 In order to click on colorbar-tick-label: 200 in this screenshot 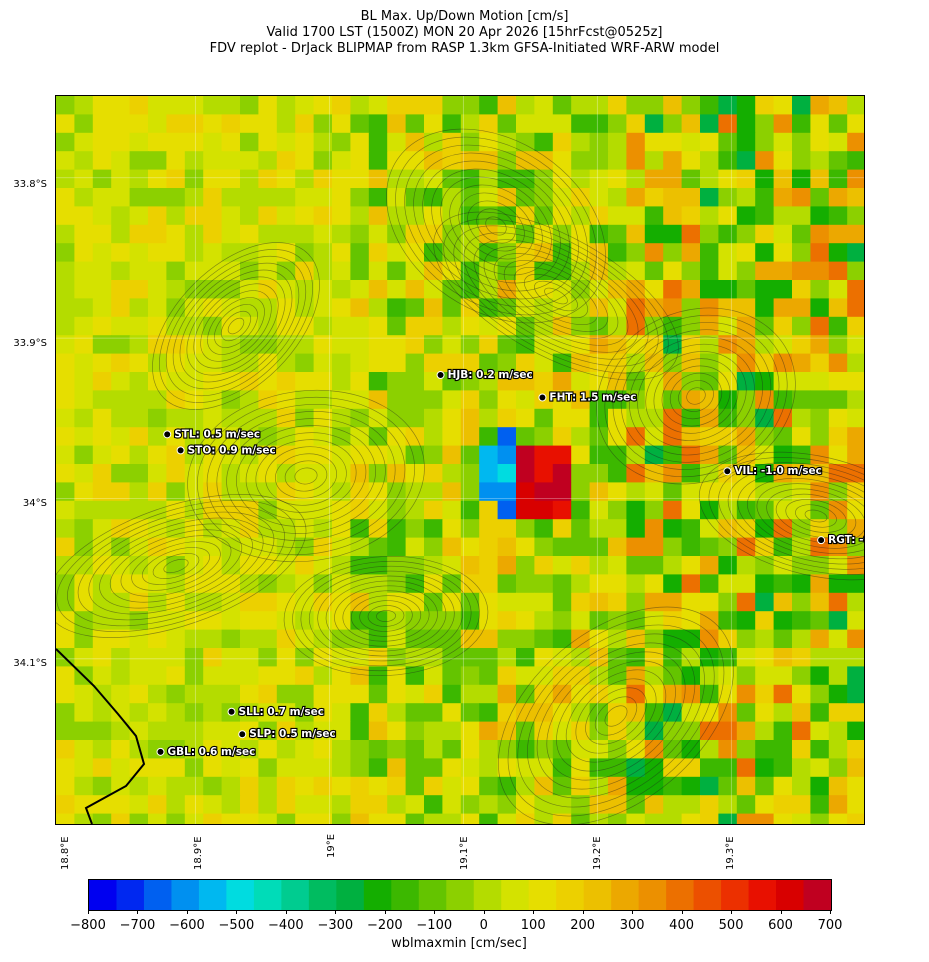, I will do `click(583, 925)`.